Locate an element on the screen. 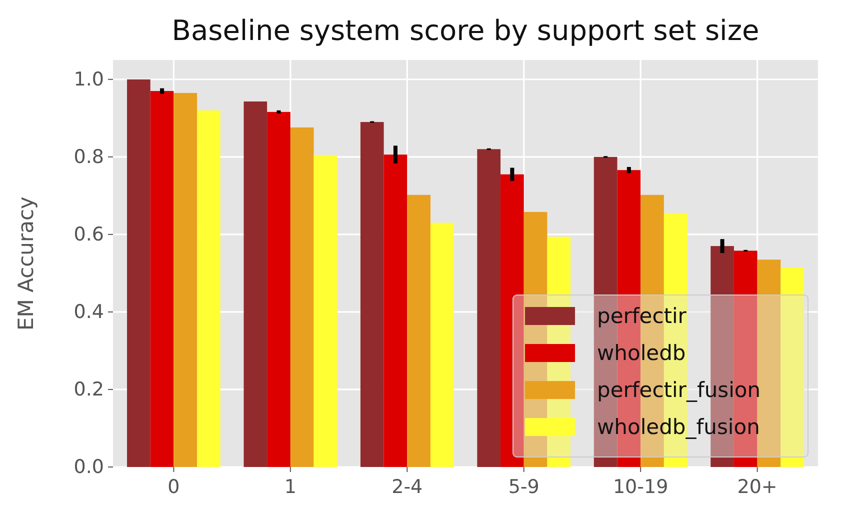  y-tick-label: 1.0 is located at coordinates (89, 79).